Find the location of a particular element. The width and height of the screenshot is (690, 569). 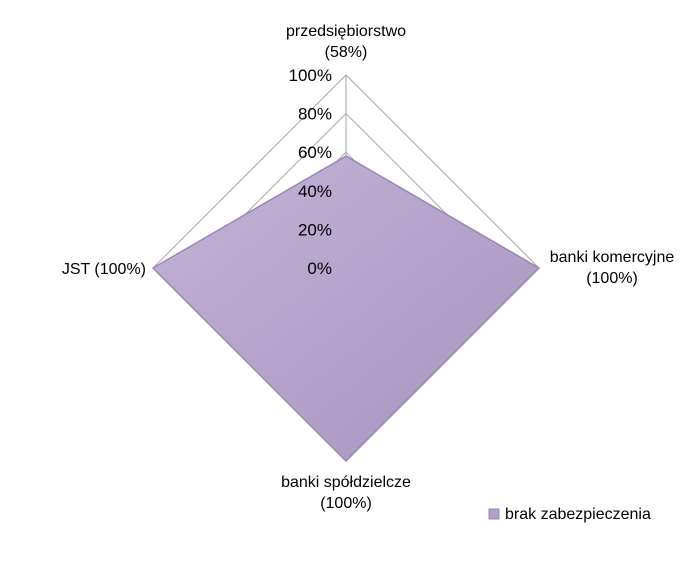

radial-tick-label: 100% is located at coordinates (310, 75).